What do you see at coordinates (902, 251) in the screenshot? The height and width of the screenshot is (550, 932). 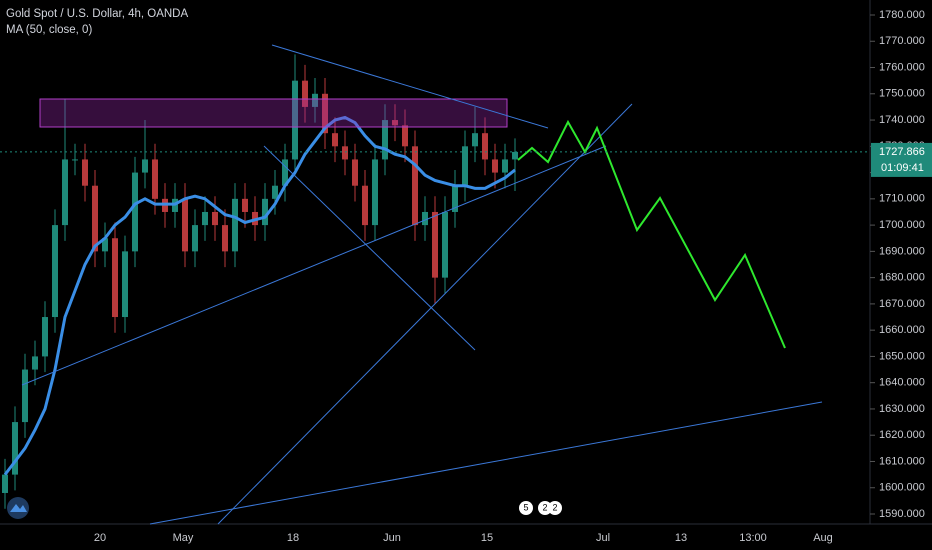 I see `y-tick-label: 1690.000` at bounding box center [902, 251].